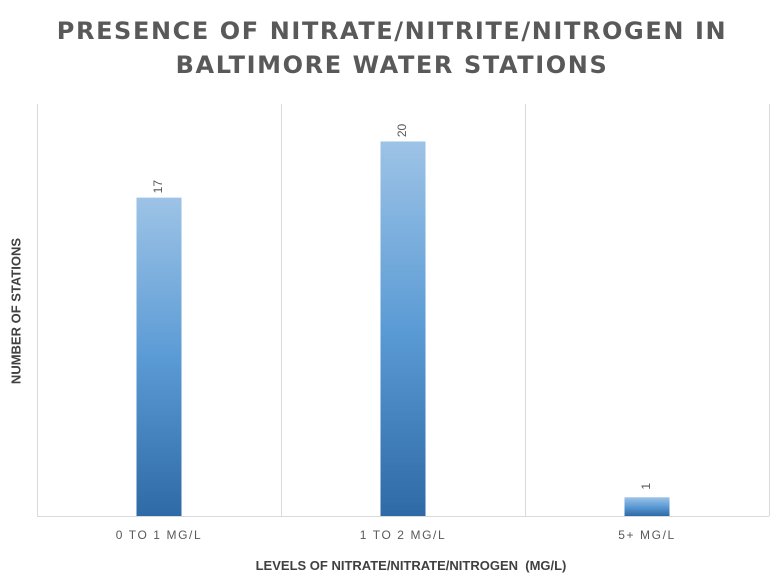  Describe the element at coordinates (16, 311) in the screenshot. I see `y-axis-label: NUMBER OF STATIONS` at that location.